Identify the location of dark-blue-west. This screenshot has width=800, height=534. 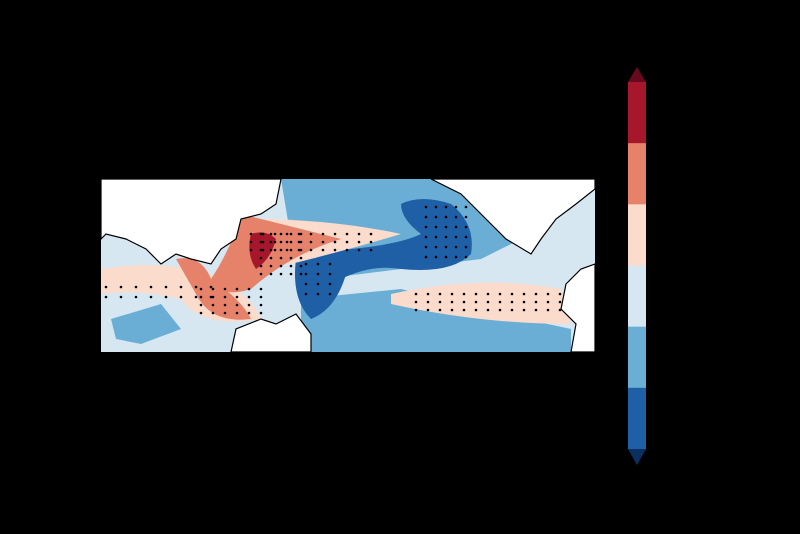
(320, 288).